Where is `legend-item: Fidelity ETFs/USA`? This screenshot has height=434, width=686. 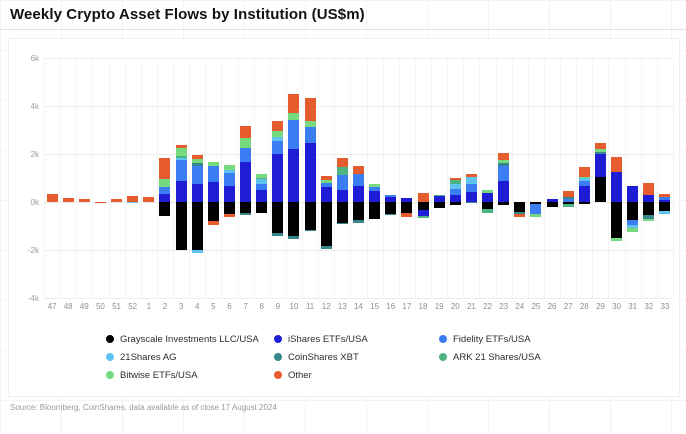 legend-item: Fidelity ETFs/USA is located at coordinates (539, 339).